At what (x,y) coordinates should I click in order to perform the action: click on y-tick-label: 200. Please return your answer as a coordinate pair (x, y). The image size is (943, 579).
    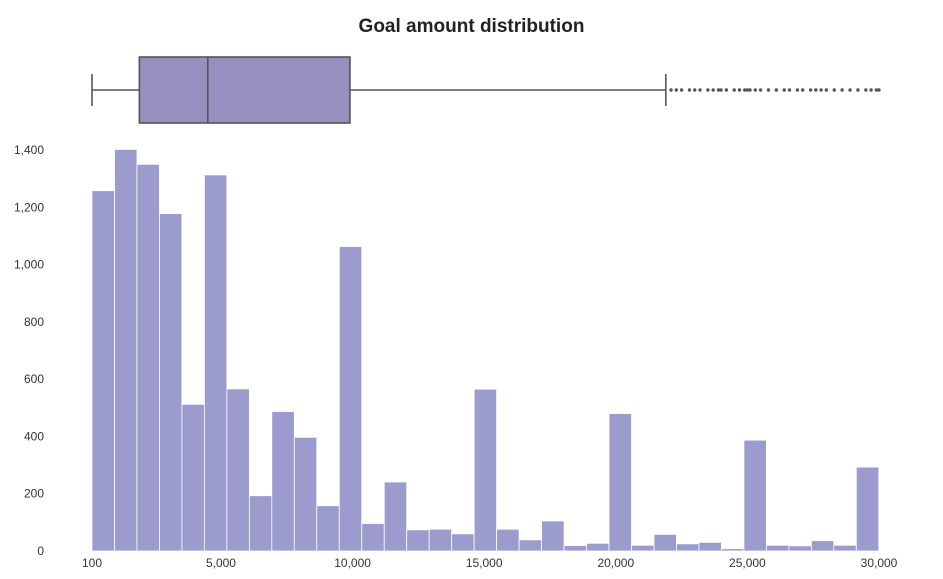
    Looking at the image, I should click on (34, 494).